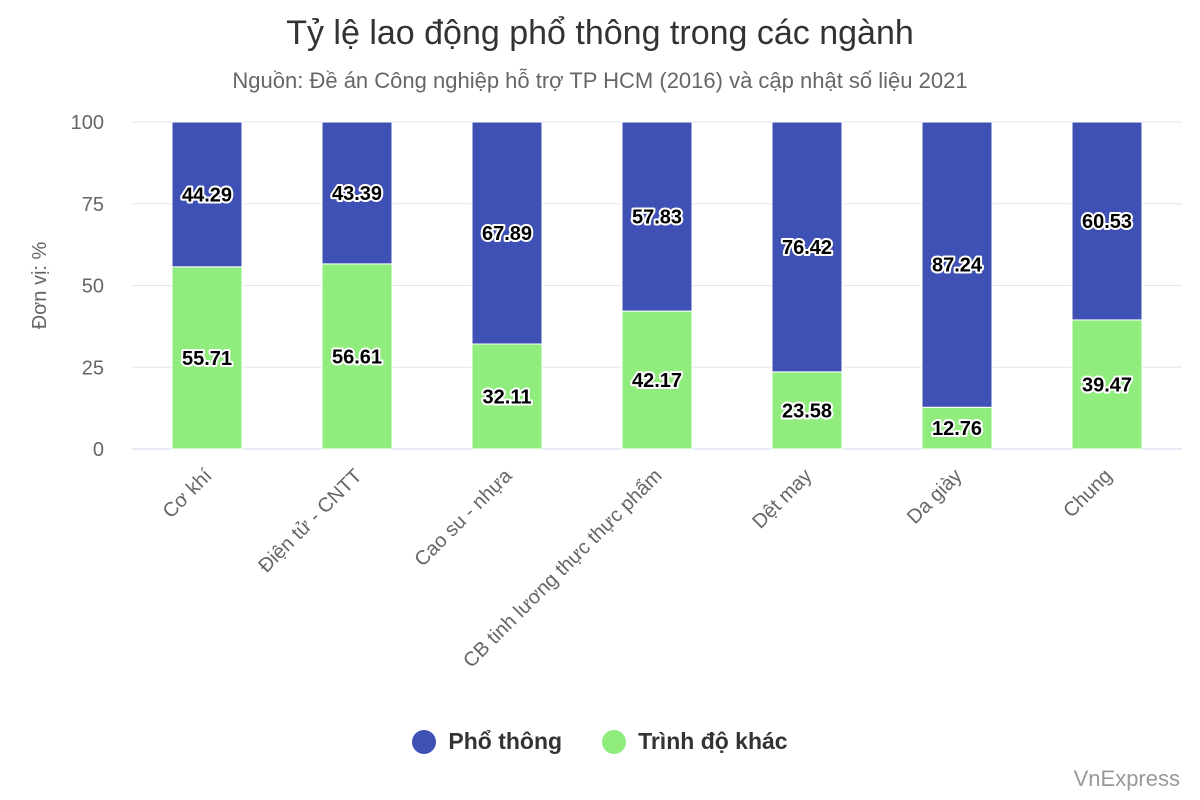 The width and height of the screenshot is (1200, 800). Describe the element at coordinates (98, 450) in the screenshot. I see `y-tick-label: 0` at that location.